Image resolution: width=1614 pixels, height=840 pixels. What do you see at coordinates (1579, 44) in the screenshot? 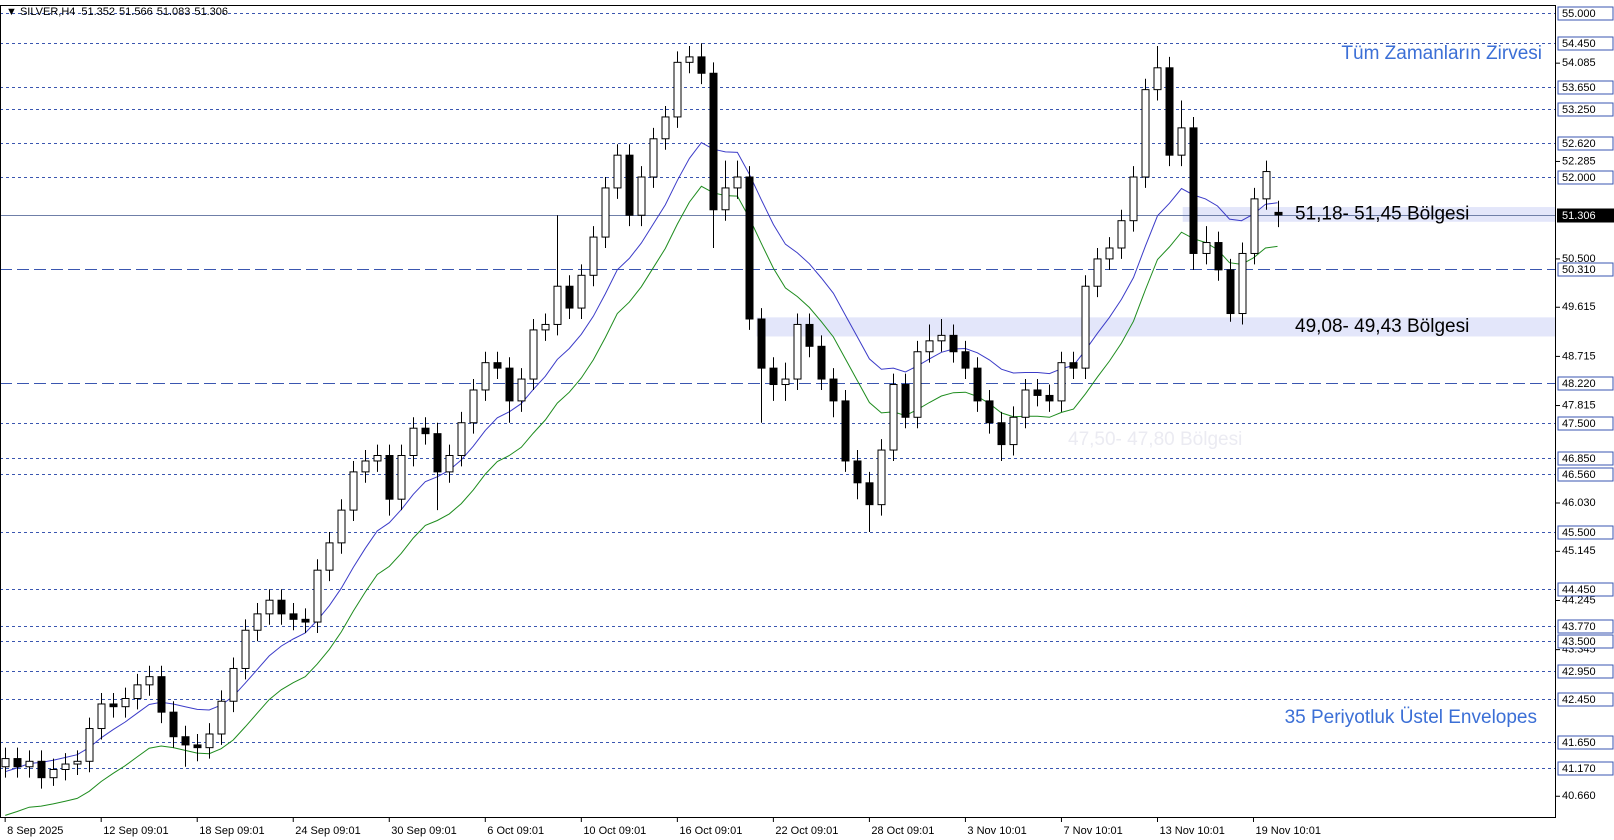
I see `level-label: 54.450` at bounding box center [1579, 44].